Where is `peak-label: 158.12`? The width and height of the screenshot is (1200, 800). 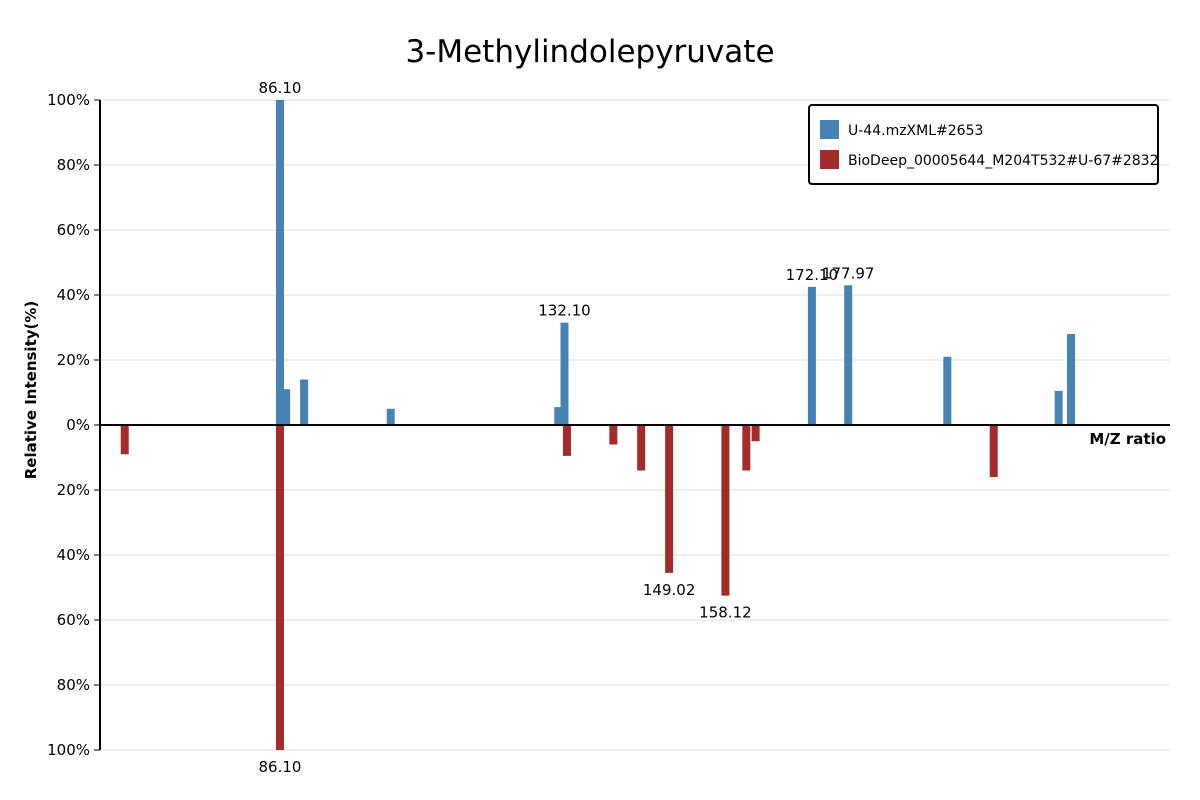 peak-label: 158.12 is located at coordinates (725, 613).